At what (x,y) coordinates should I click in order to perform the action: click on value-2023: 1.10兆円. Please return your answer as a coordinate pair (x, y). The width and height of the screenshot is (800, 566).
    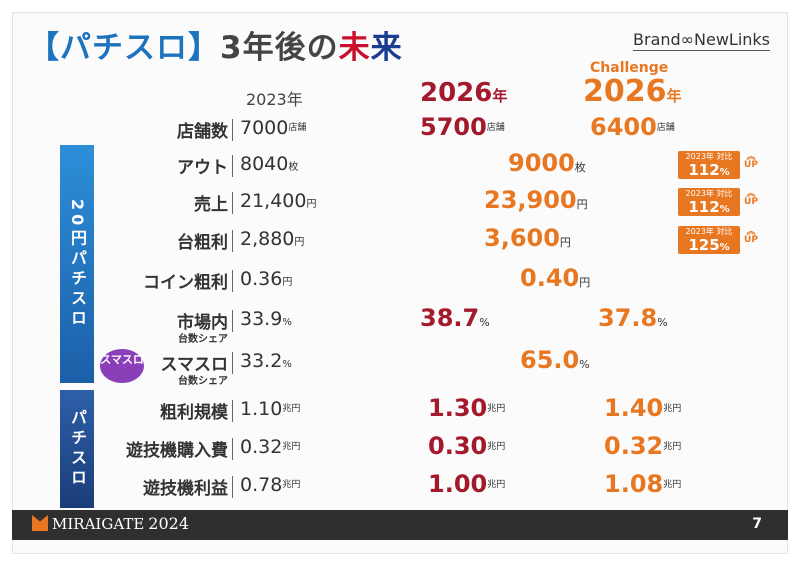
    Looking at the image, I should click on (270, 409).